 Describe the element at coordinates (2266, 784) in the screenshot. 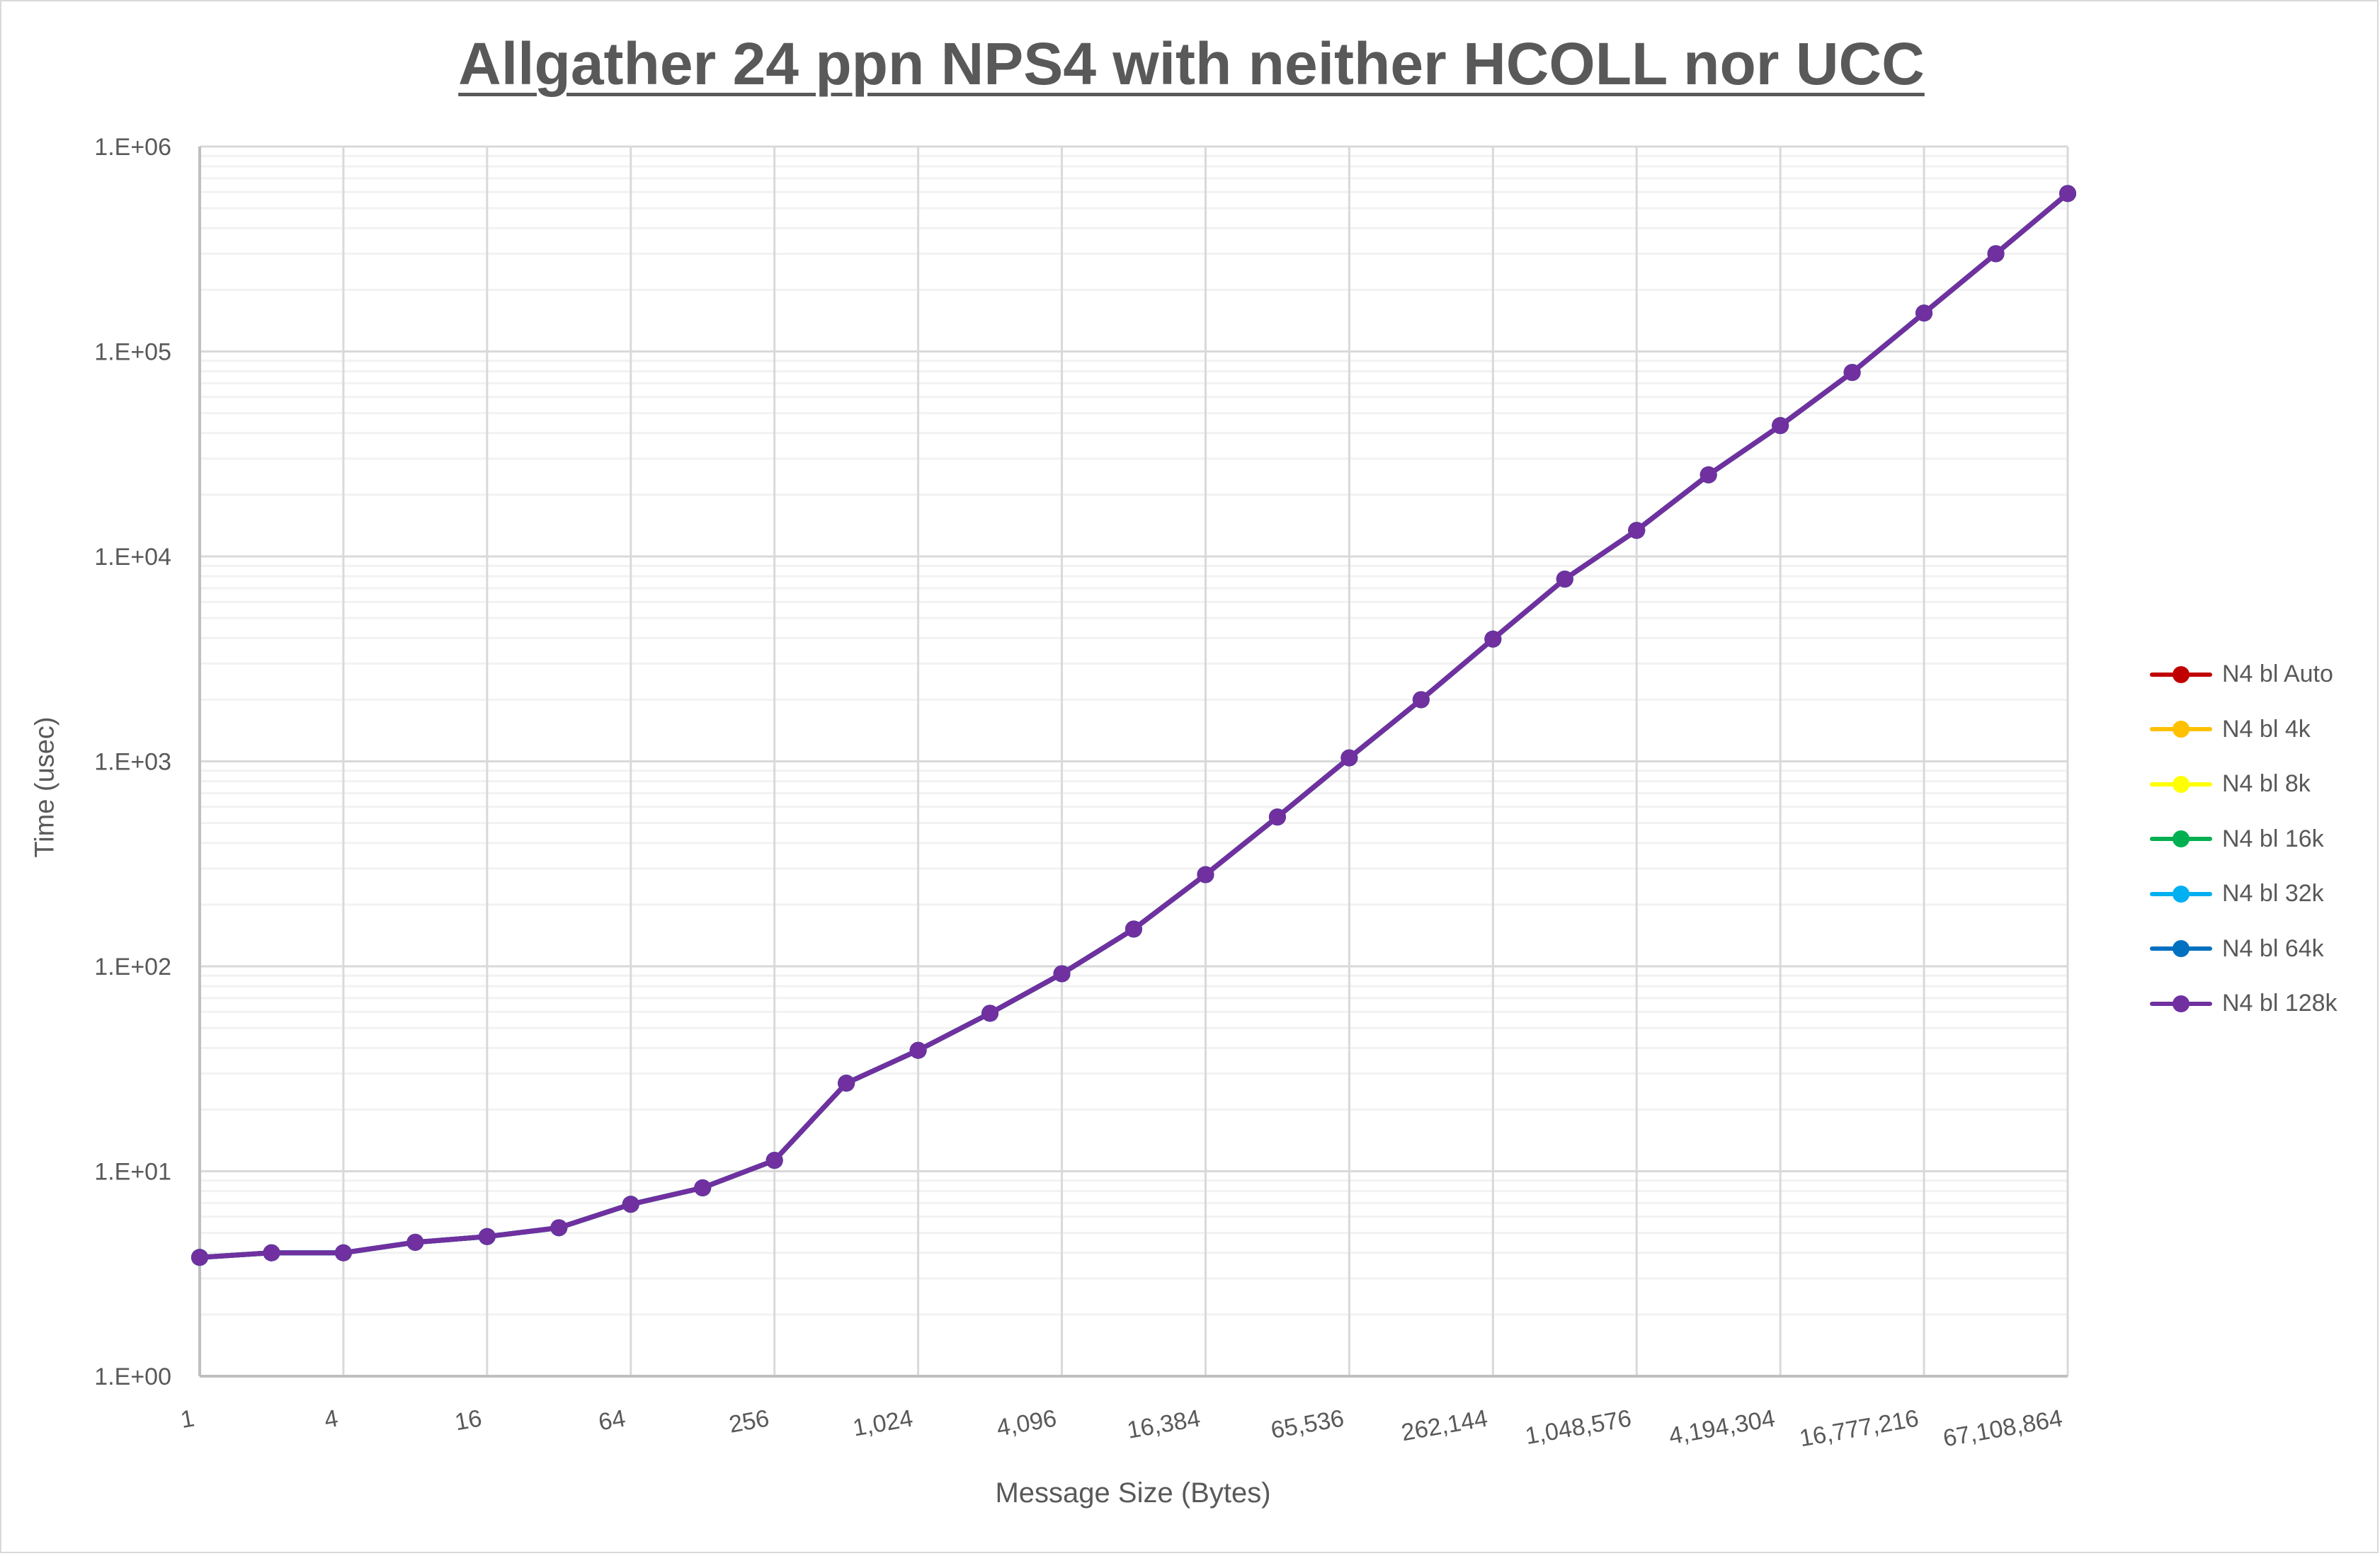

I see `legend-label: N4 bl 8k` at that location.